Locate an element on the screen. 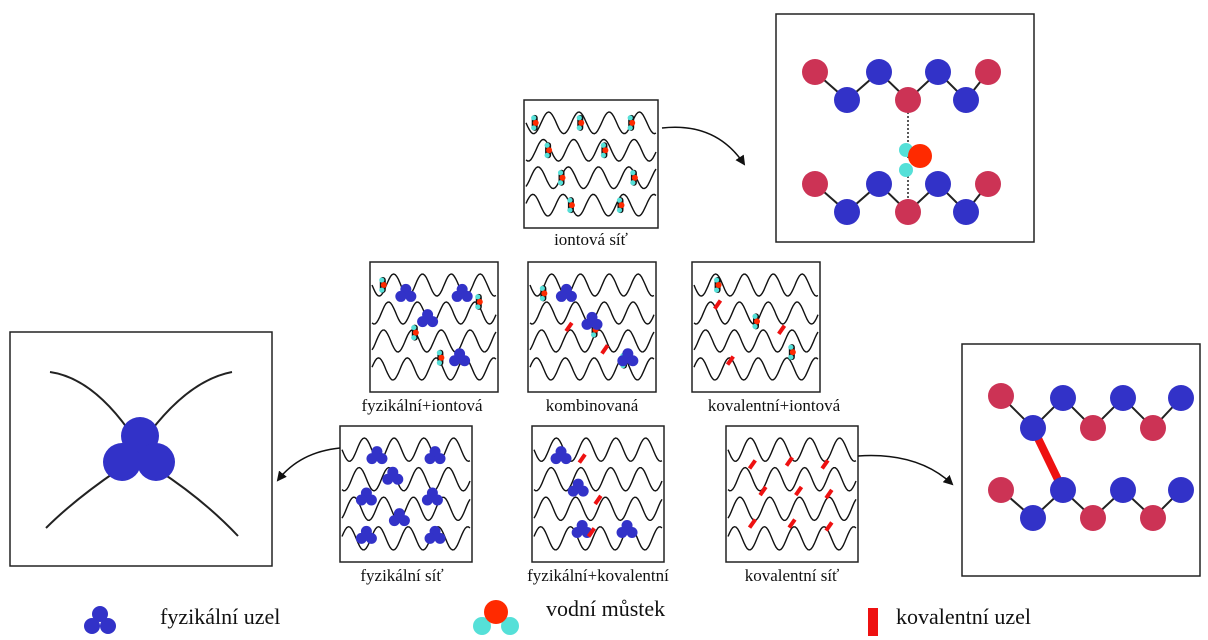  legend-water-bridge: vodní můstek is located at coordinates (606, 608).